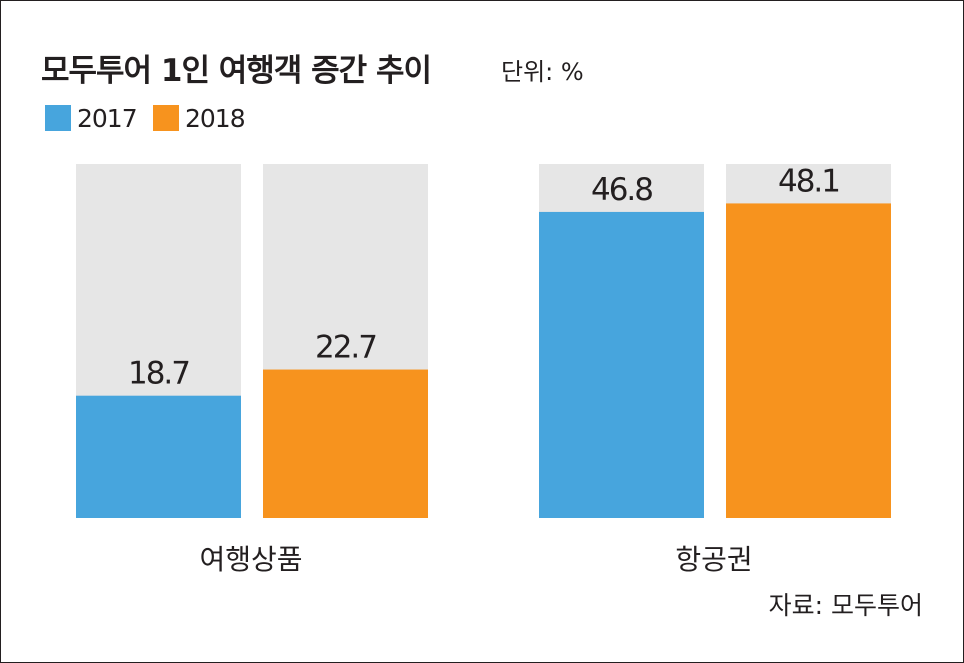 The width and height of the screenshot is (964, 663). I want to click on bar-항공권-2018, so click(808, 360).